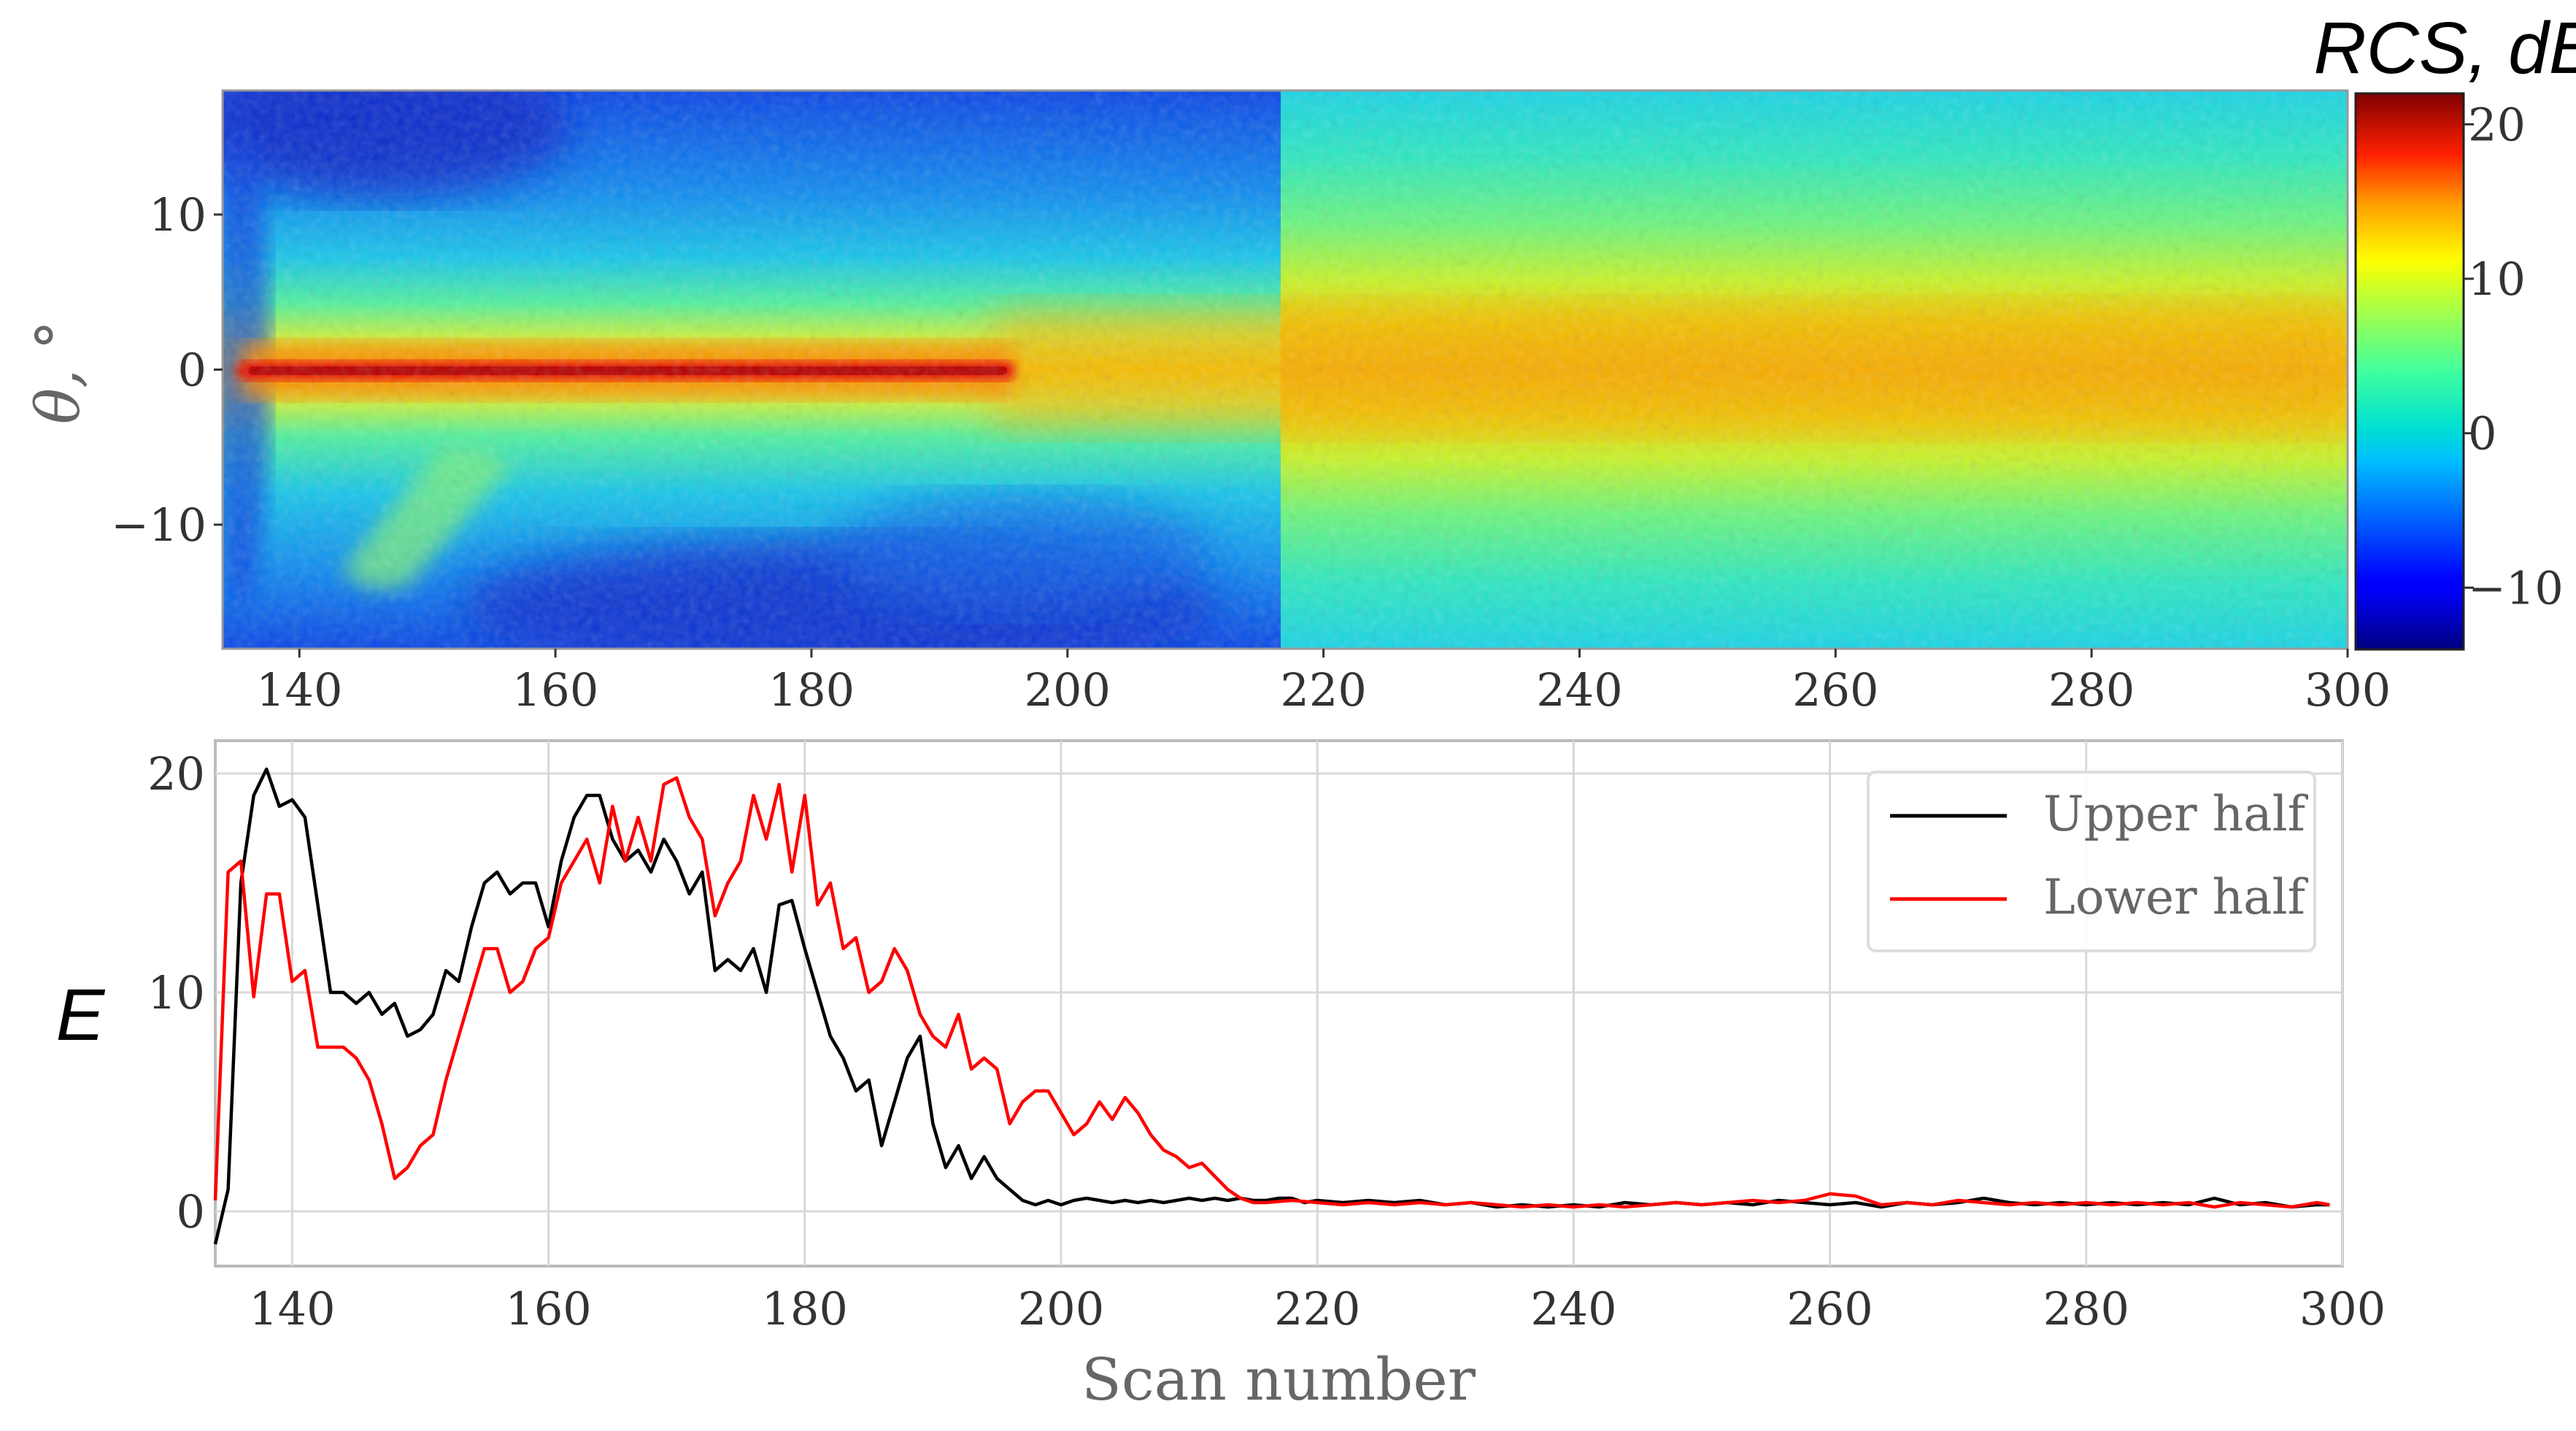  What do you see at coordinates (2342, 1308) in the screenshot?
I see `line-chart-x-tick-label: 300` at bounding box center [2342, 1308].